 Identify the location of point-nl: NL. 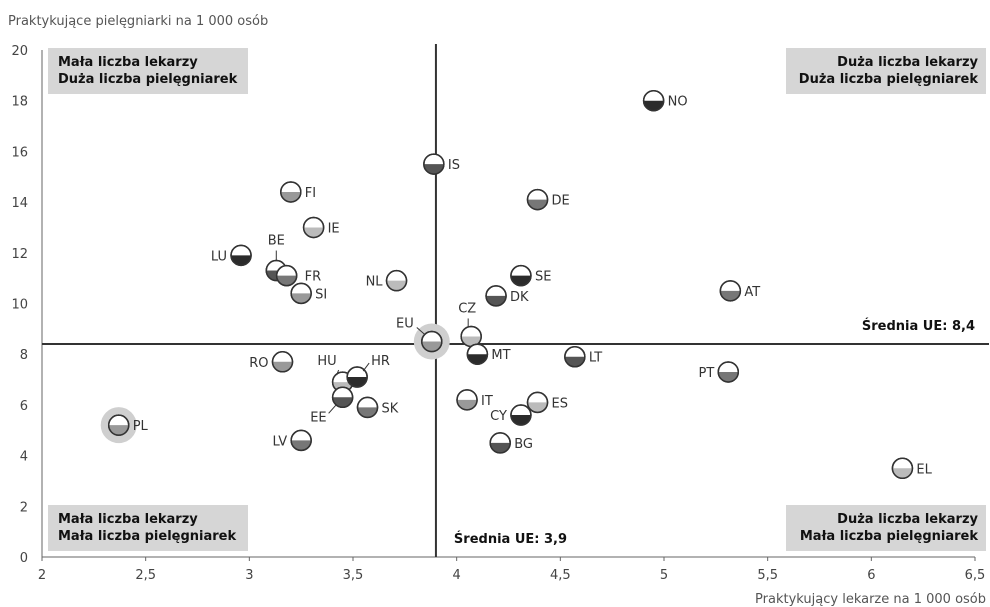
(387, 280).